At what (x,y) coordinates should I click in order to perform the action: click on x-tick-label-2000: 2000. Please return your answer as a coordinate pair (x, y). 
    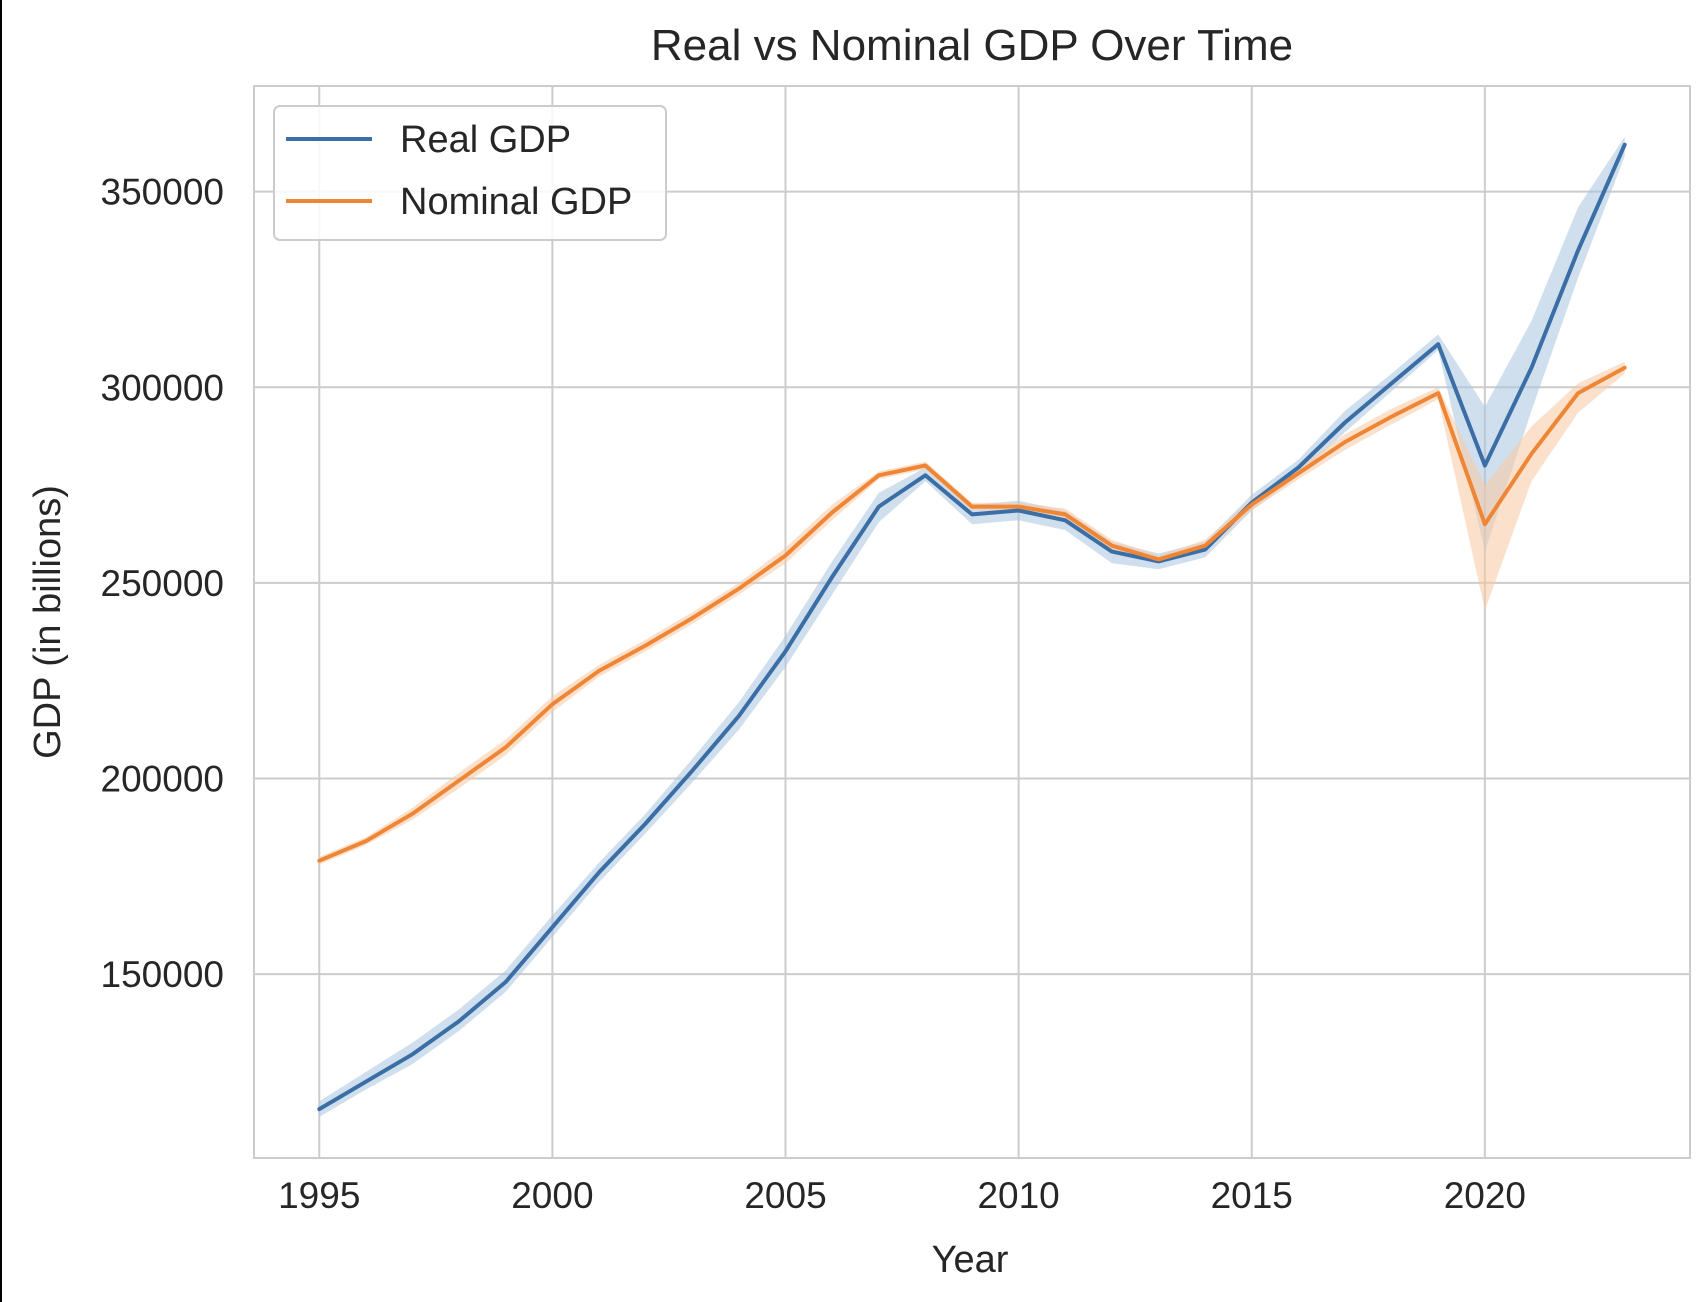
    Looking at the image, I should click on (552, 1195).